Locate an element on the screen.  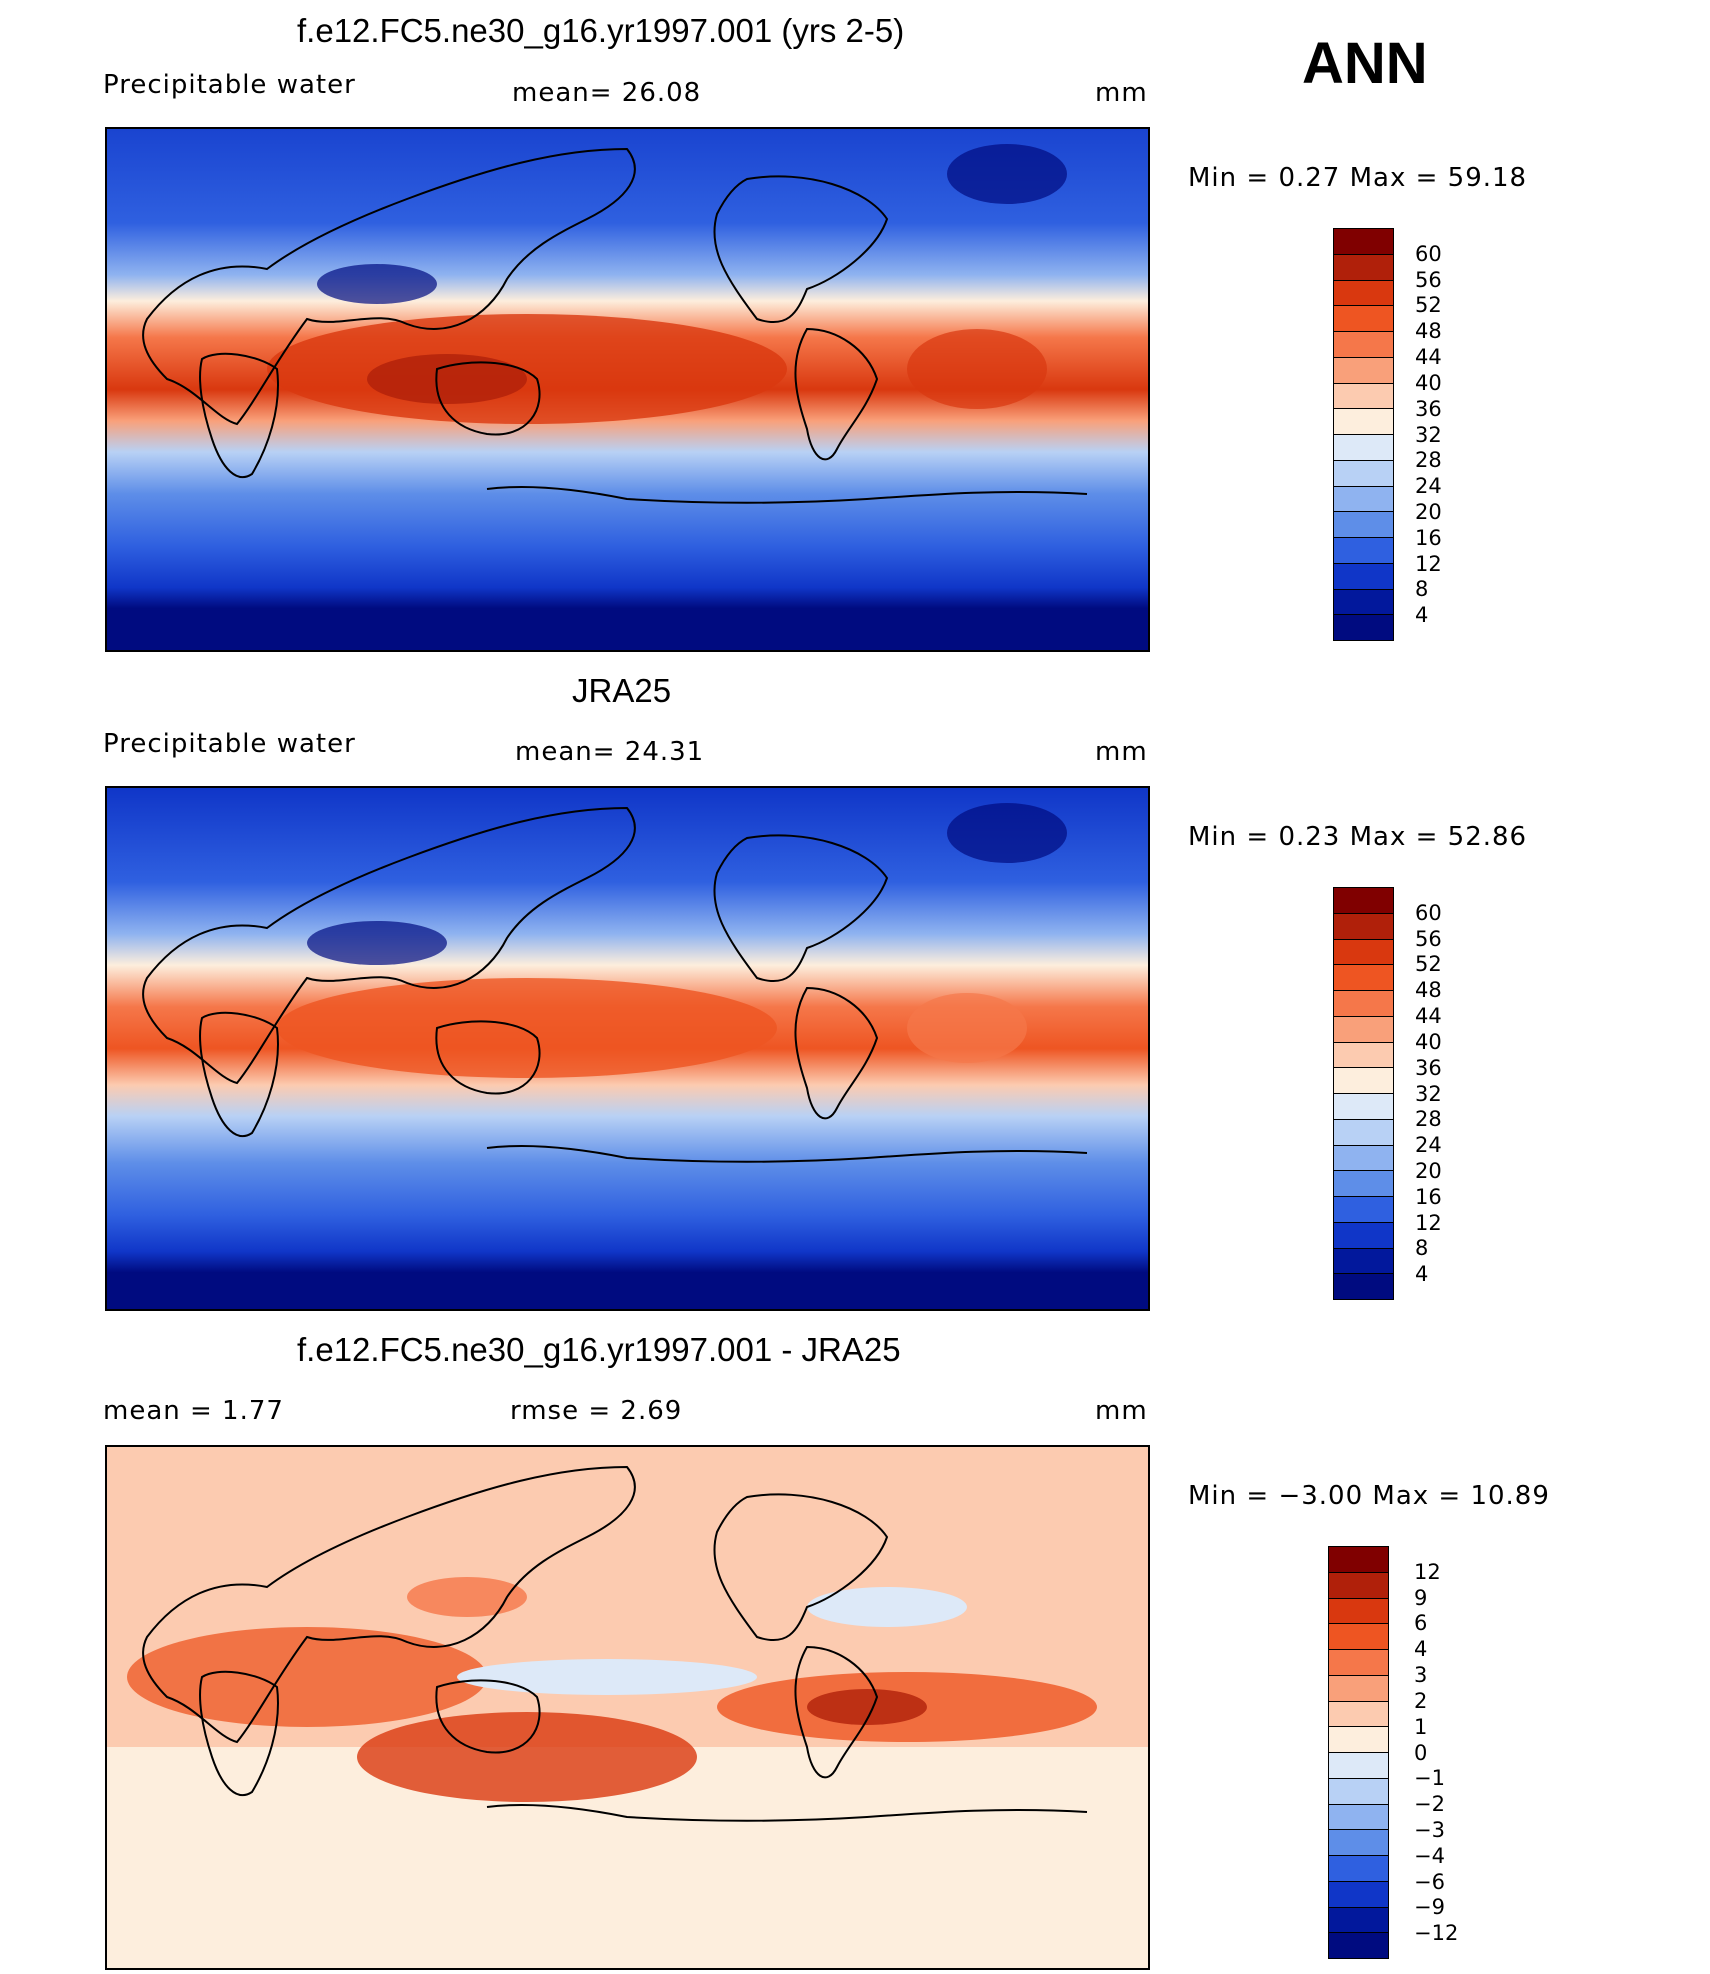
panel1-minmax-label: Min = 0.27 Max = 59.18 is located at coordinates (1358, 178).